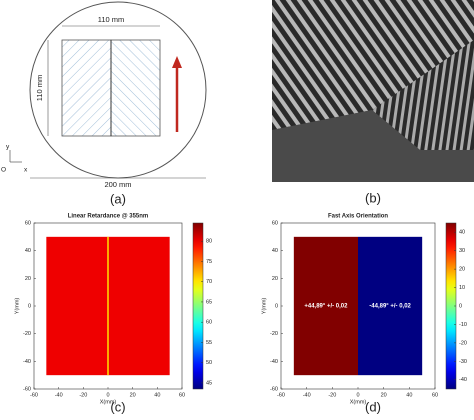 Image resolution: width=474 pixels, height=420 pixels. Describe the element at coordinates (463, 380) in the screenshot. I see `colorbar-tick-label: -40` at that location.